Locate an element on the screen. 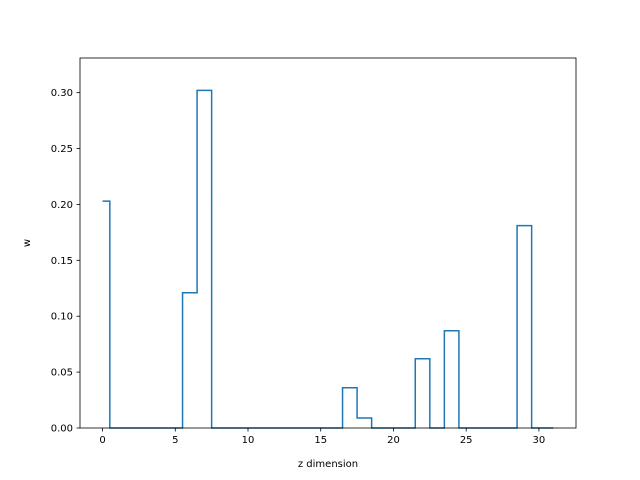 This screenshot has height=480, width=640. x-tick-label: 15 is located at coordinates (320, 440).